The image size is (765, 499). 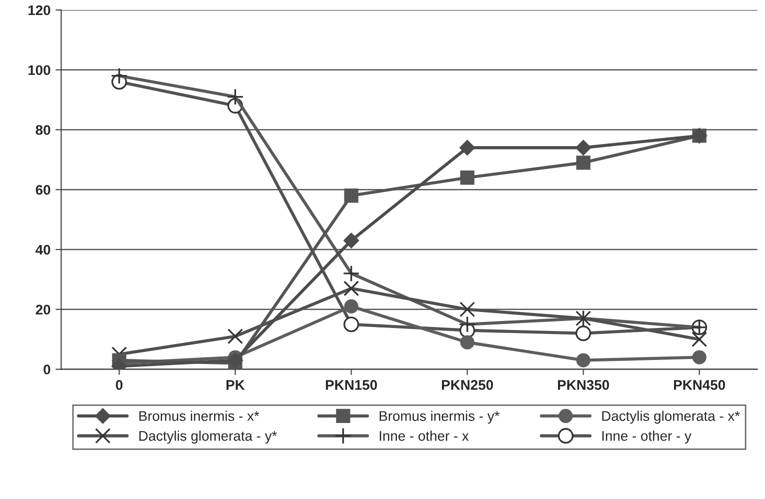 What do you see at coordinates (199, 415) in the screenshot?
I see `legend-label: Bromus inermis - x*` at bounding box center [199, 415].